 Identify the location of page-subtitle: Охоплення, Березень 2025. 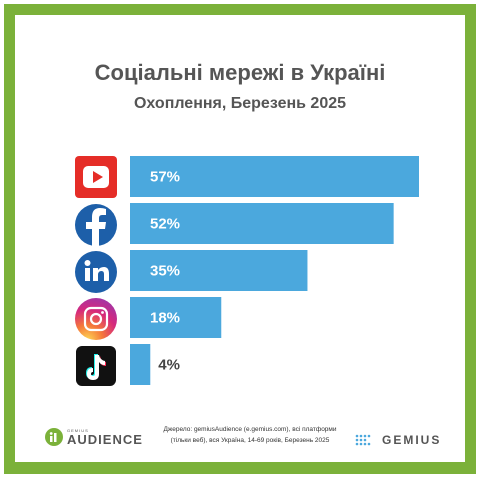
(240, 103).